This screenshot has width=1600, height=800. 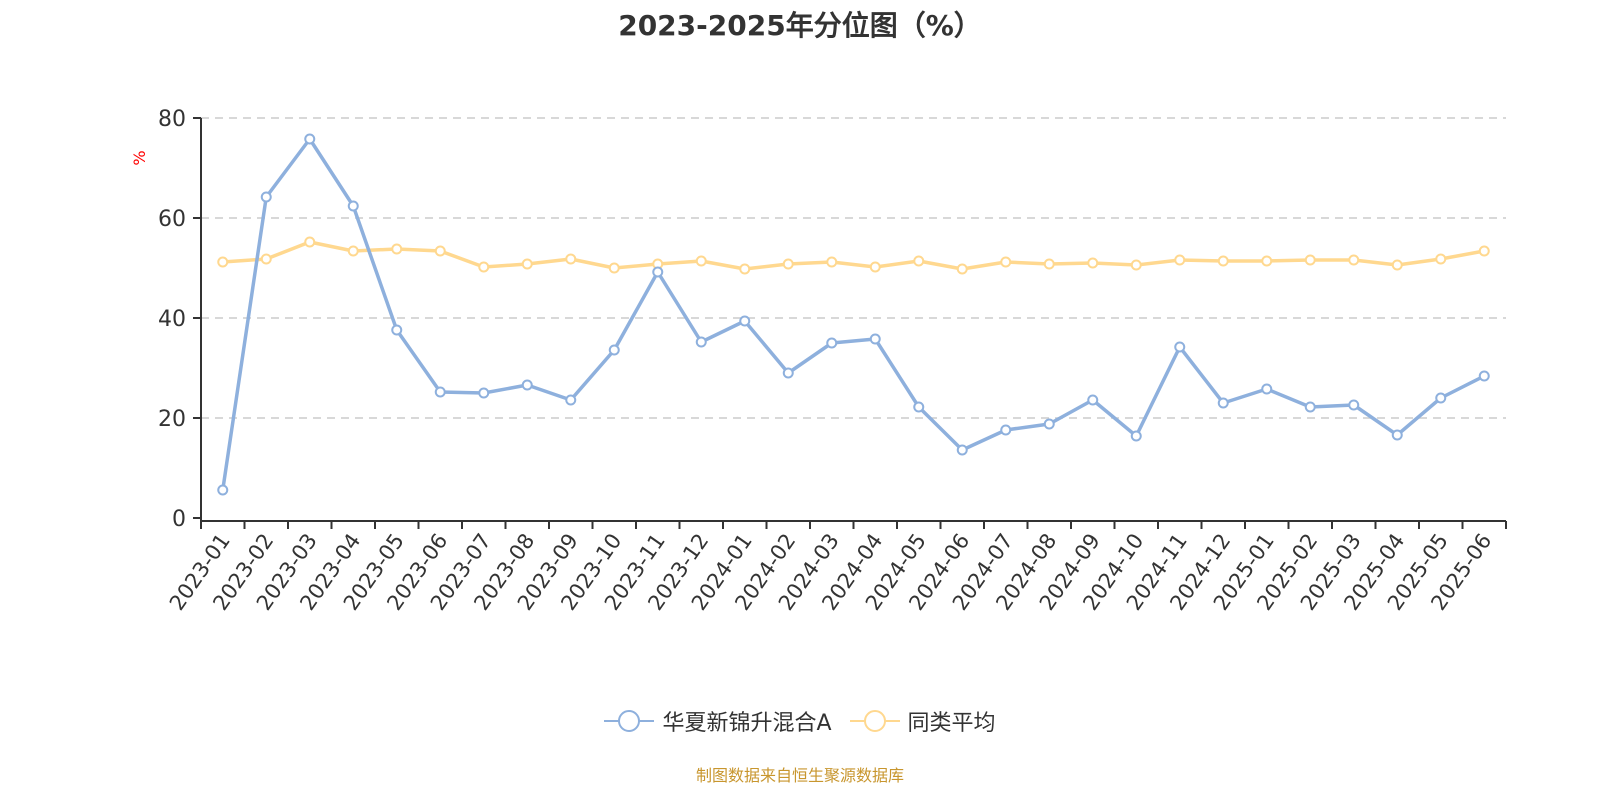 I want to click on legend-item-fund: 华夏新锦升混合A, so click(x=718, y=721).